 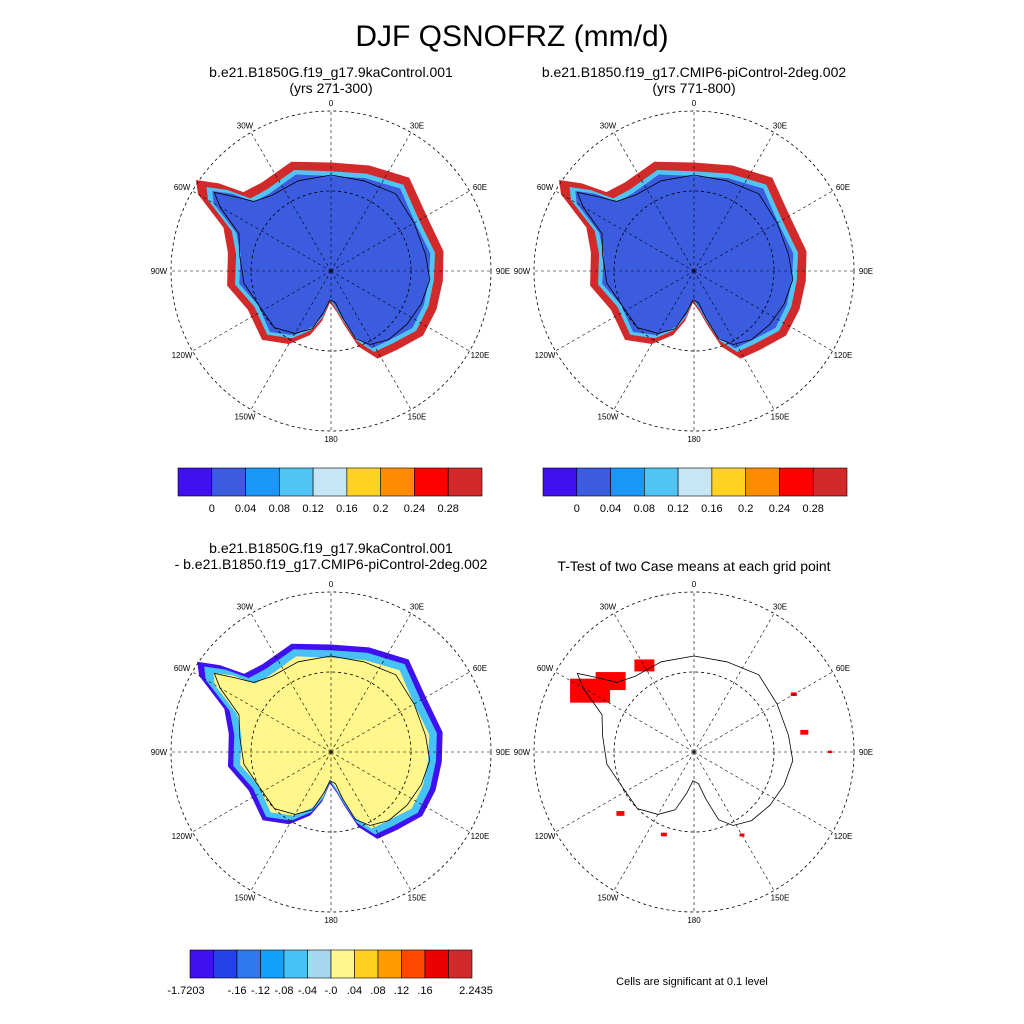 I want to click on colorbar-tick-label: -1.7203, so click(x=185, y=991).